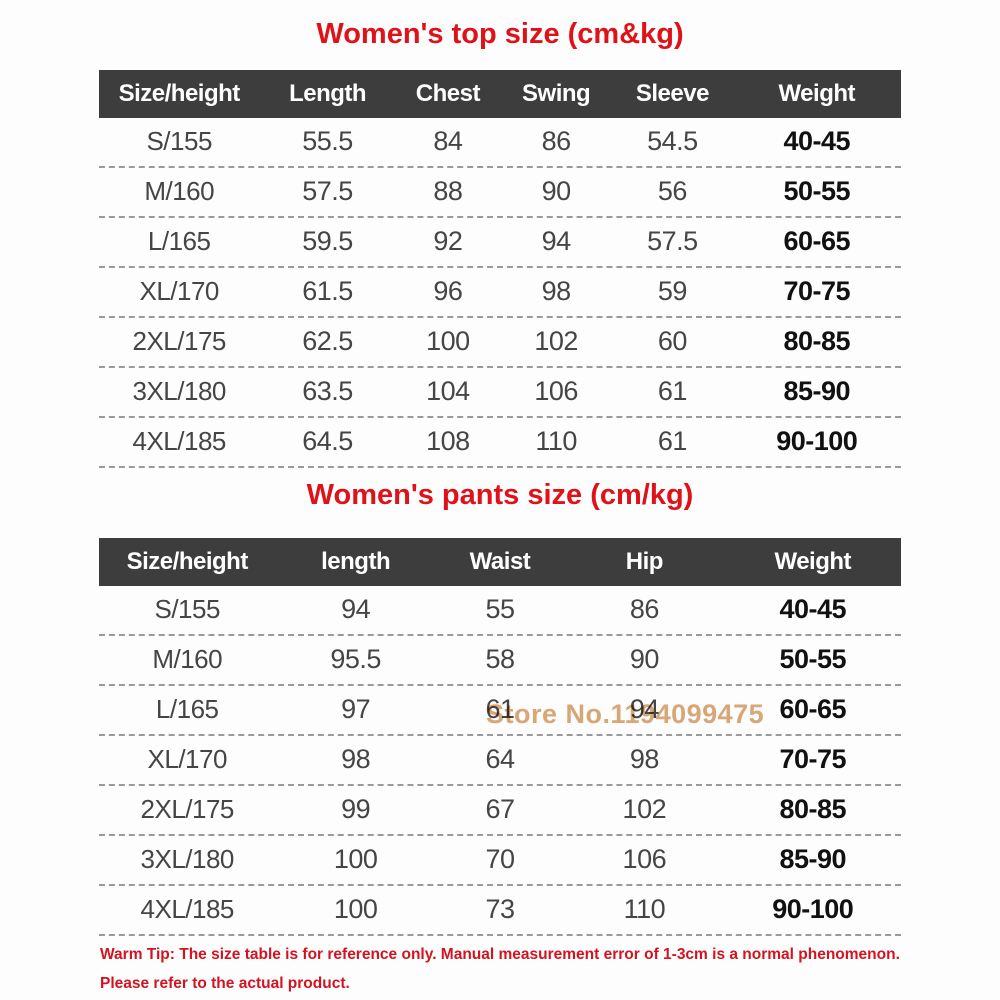 The height and width of the screenshot is (1000, 1000). What do you see at coordinates (500, 94) in the screenshot?
I see `table-header-row: Size/height Length Chest Swing Sleeve Weight` at bounding box center [500, 94].